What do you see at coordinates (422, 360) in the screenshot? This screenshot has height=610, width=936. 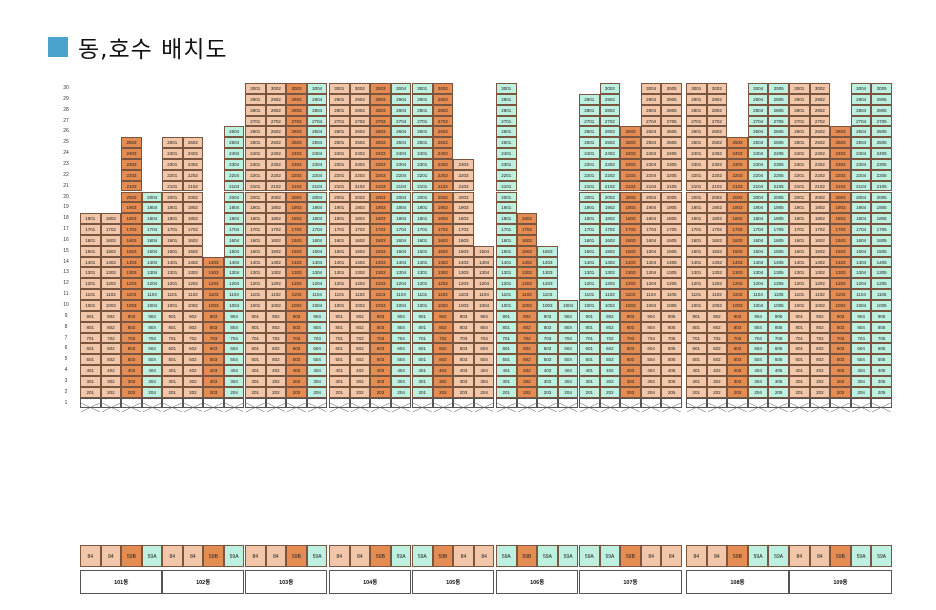 I see `unit-cell: 501` at bounding box center [422, 360].